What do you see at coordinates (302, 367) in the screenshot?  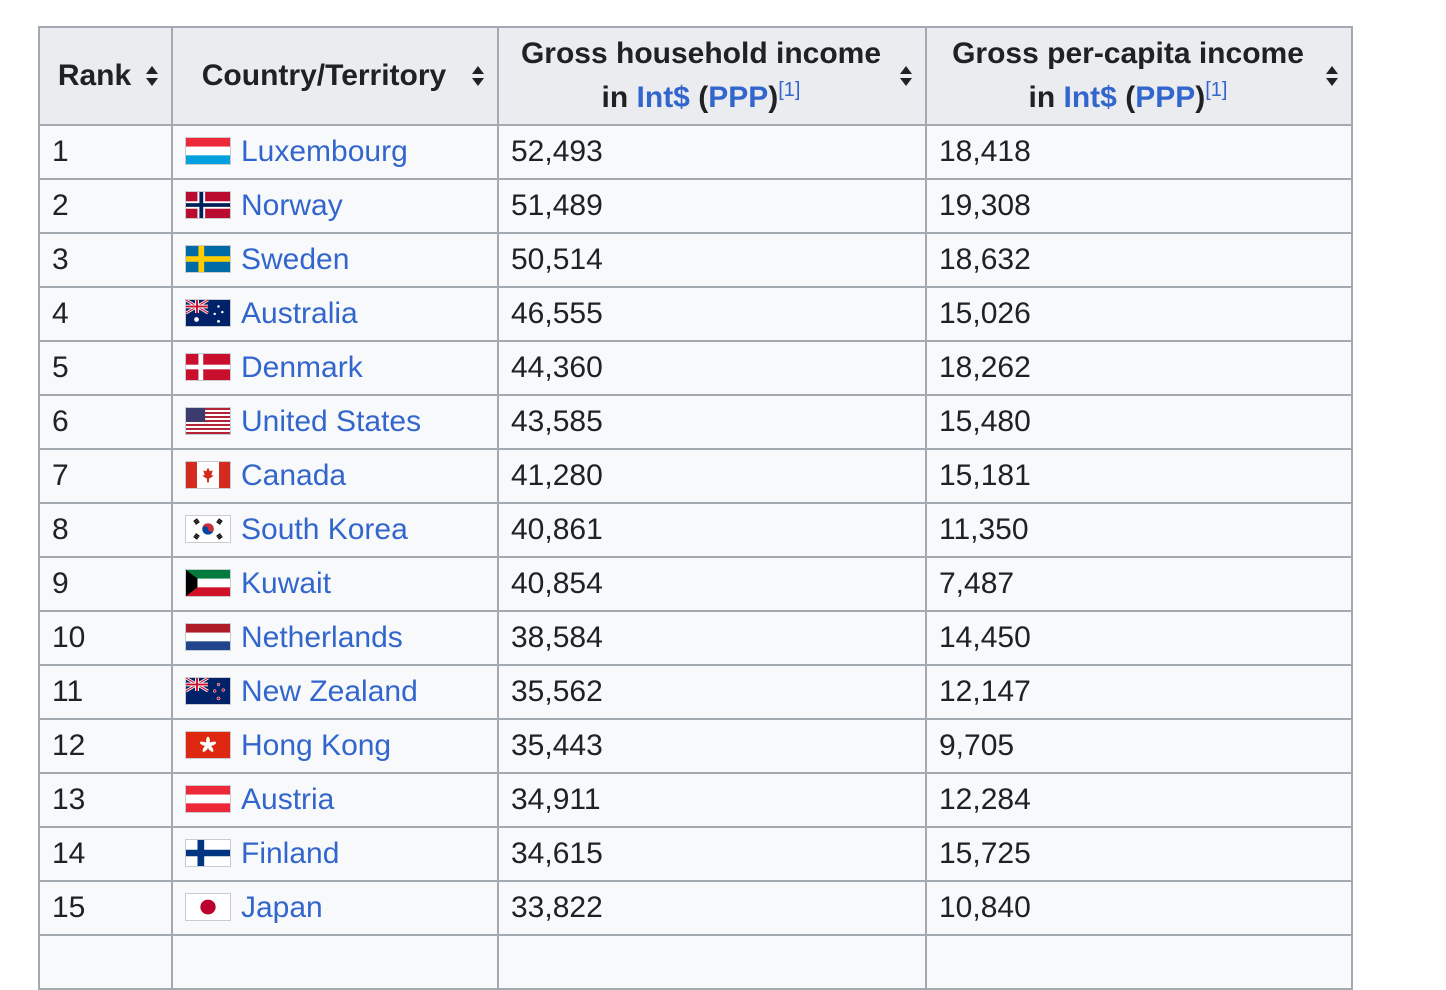 I see `country-link: Denmark` at bounding box center [302, 367].